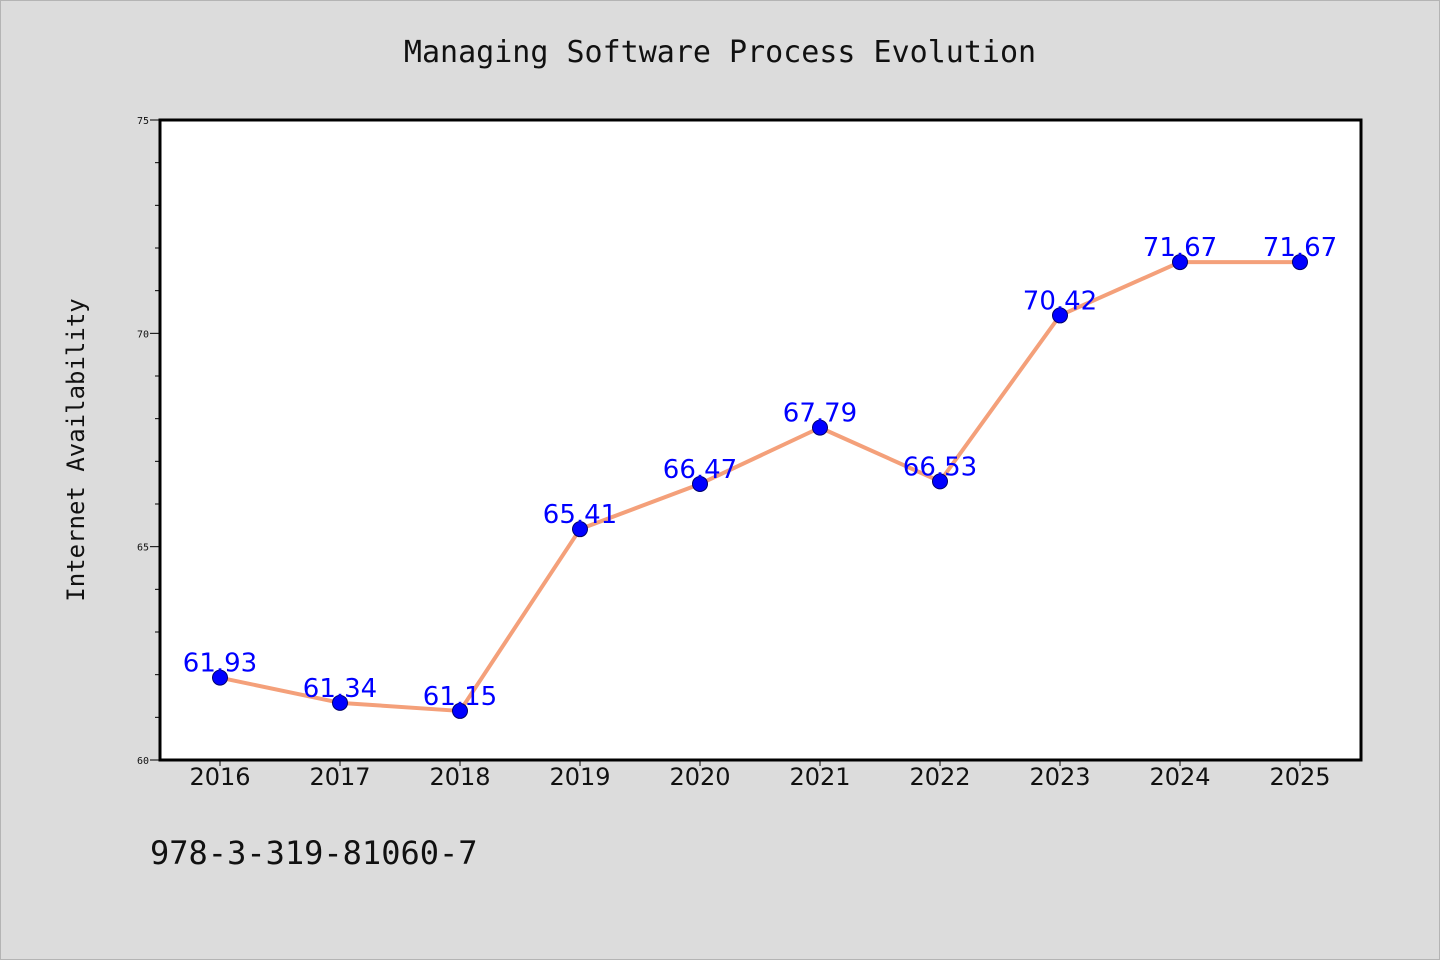 The image size is (1440, 960). Describe the element at coordinates (219, 777) in the screenshot. I see `x-tick-label: 2016` at that location.